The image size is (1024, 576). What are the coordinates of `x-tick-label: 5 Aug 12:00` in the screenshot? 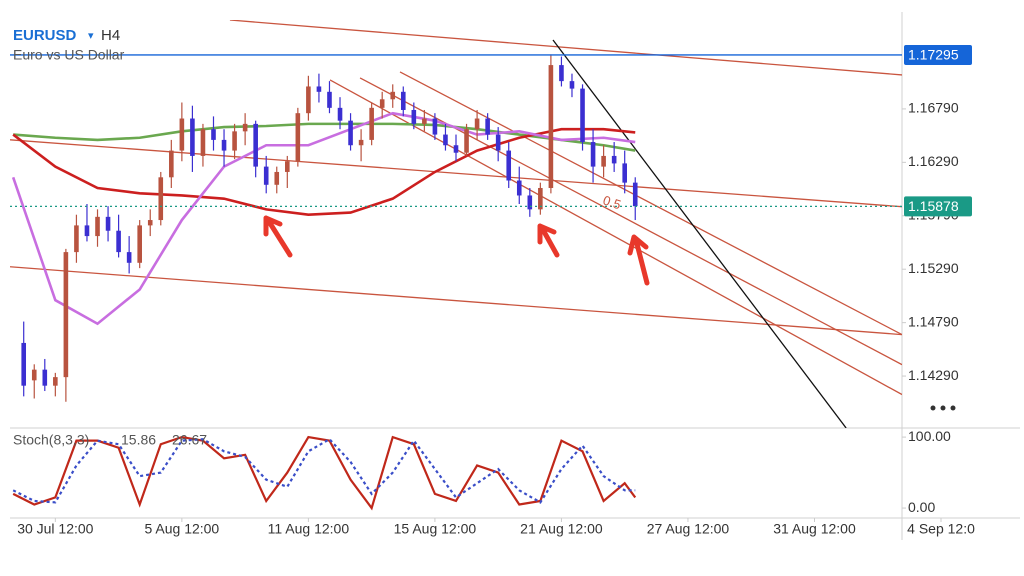 It's located at (181, 529).